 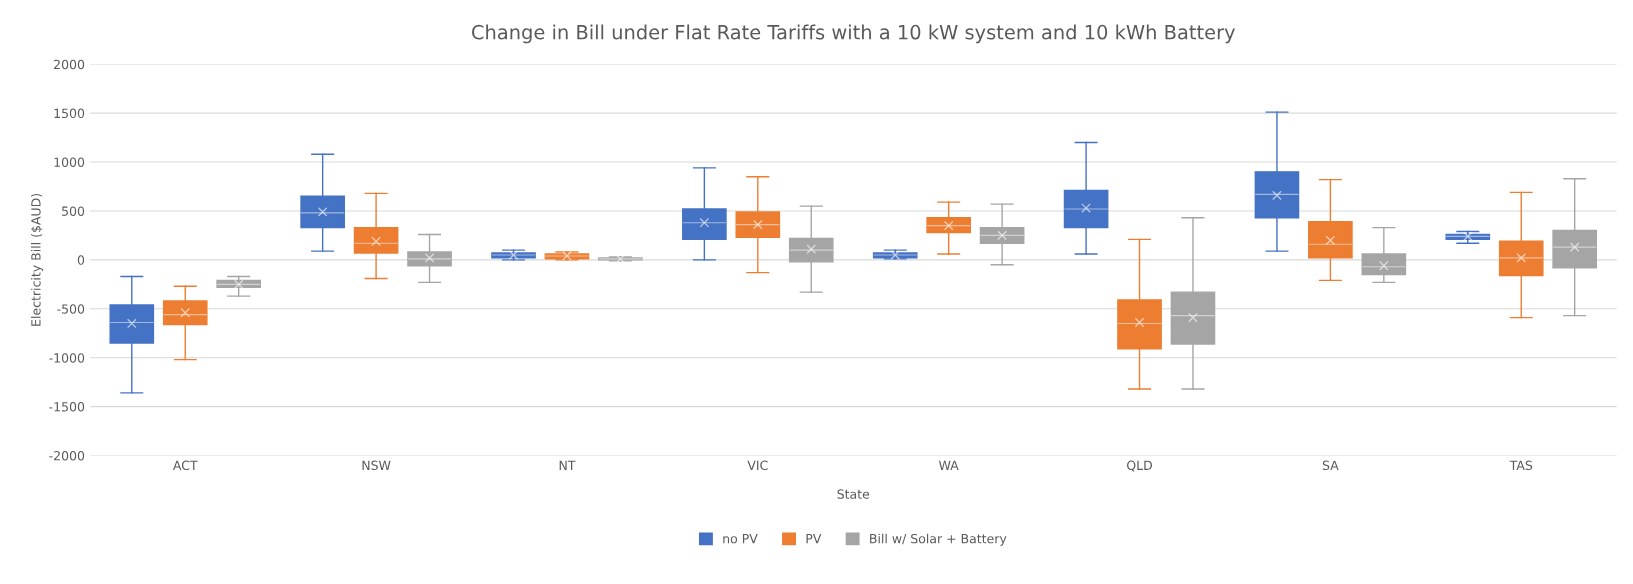 What do you see at coordinates (376, 465) in the screenshot?
I see `x-tick-label: NSW` at bounding box center [376, 465].